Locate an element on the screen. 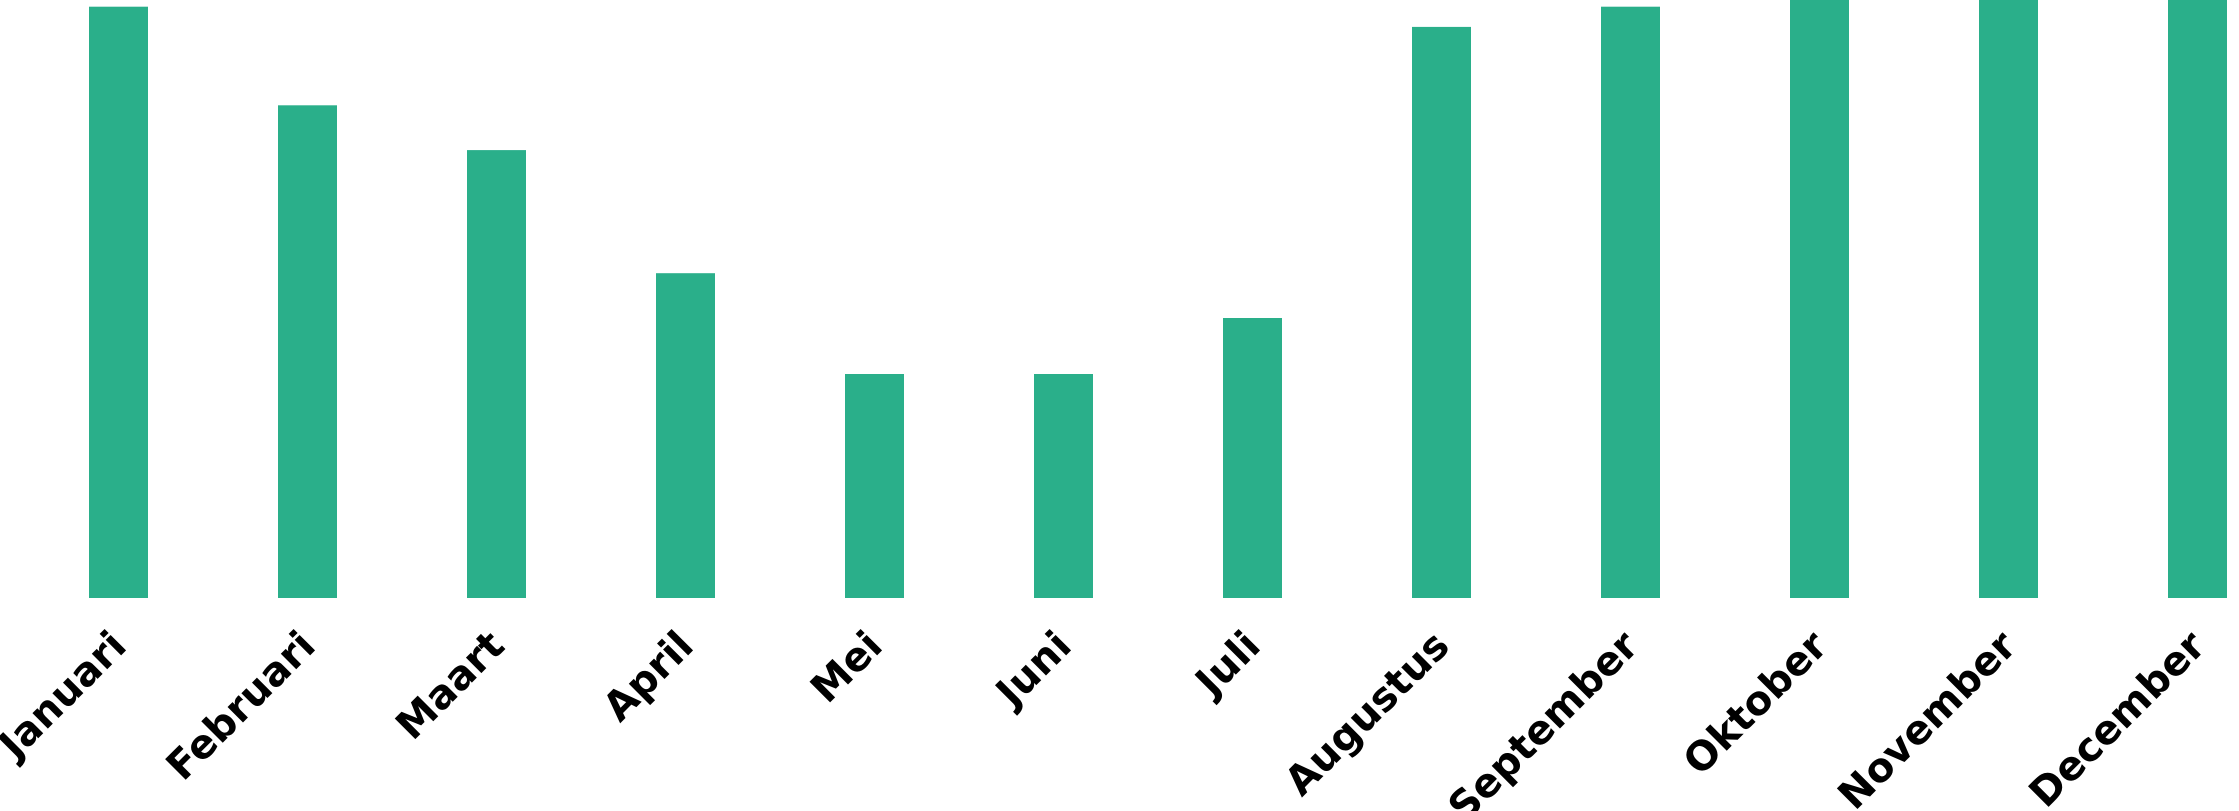 This screenshot has width=2239, height=811. x-tick-label-maart: Maart is located at coordinates (450, 686).